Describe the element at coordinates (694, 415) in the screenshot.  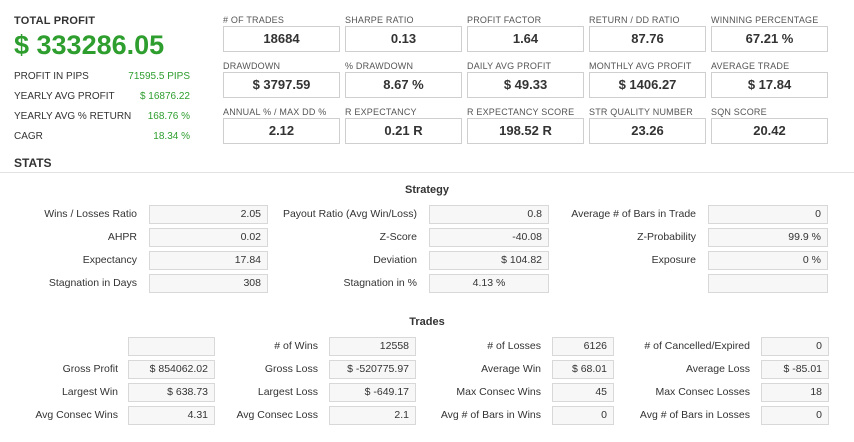
I see `trades-label: Avg # of Bars in Losses` at that location.